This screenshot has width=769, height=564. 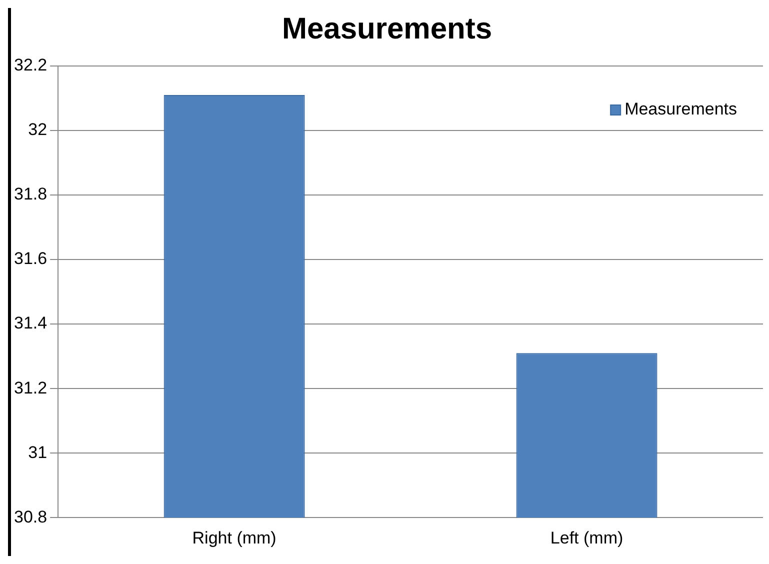 What do you see at coordinates (31, 388) in the screenshot?
I see `y-tick-label: 31.2` at bounding box center [31, 388].